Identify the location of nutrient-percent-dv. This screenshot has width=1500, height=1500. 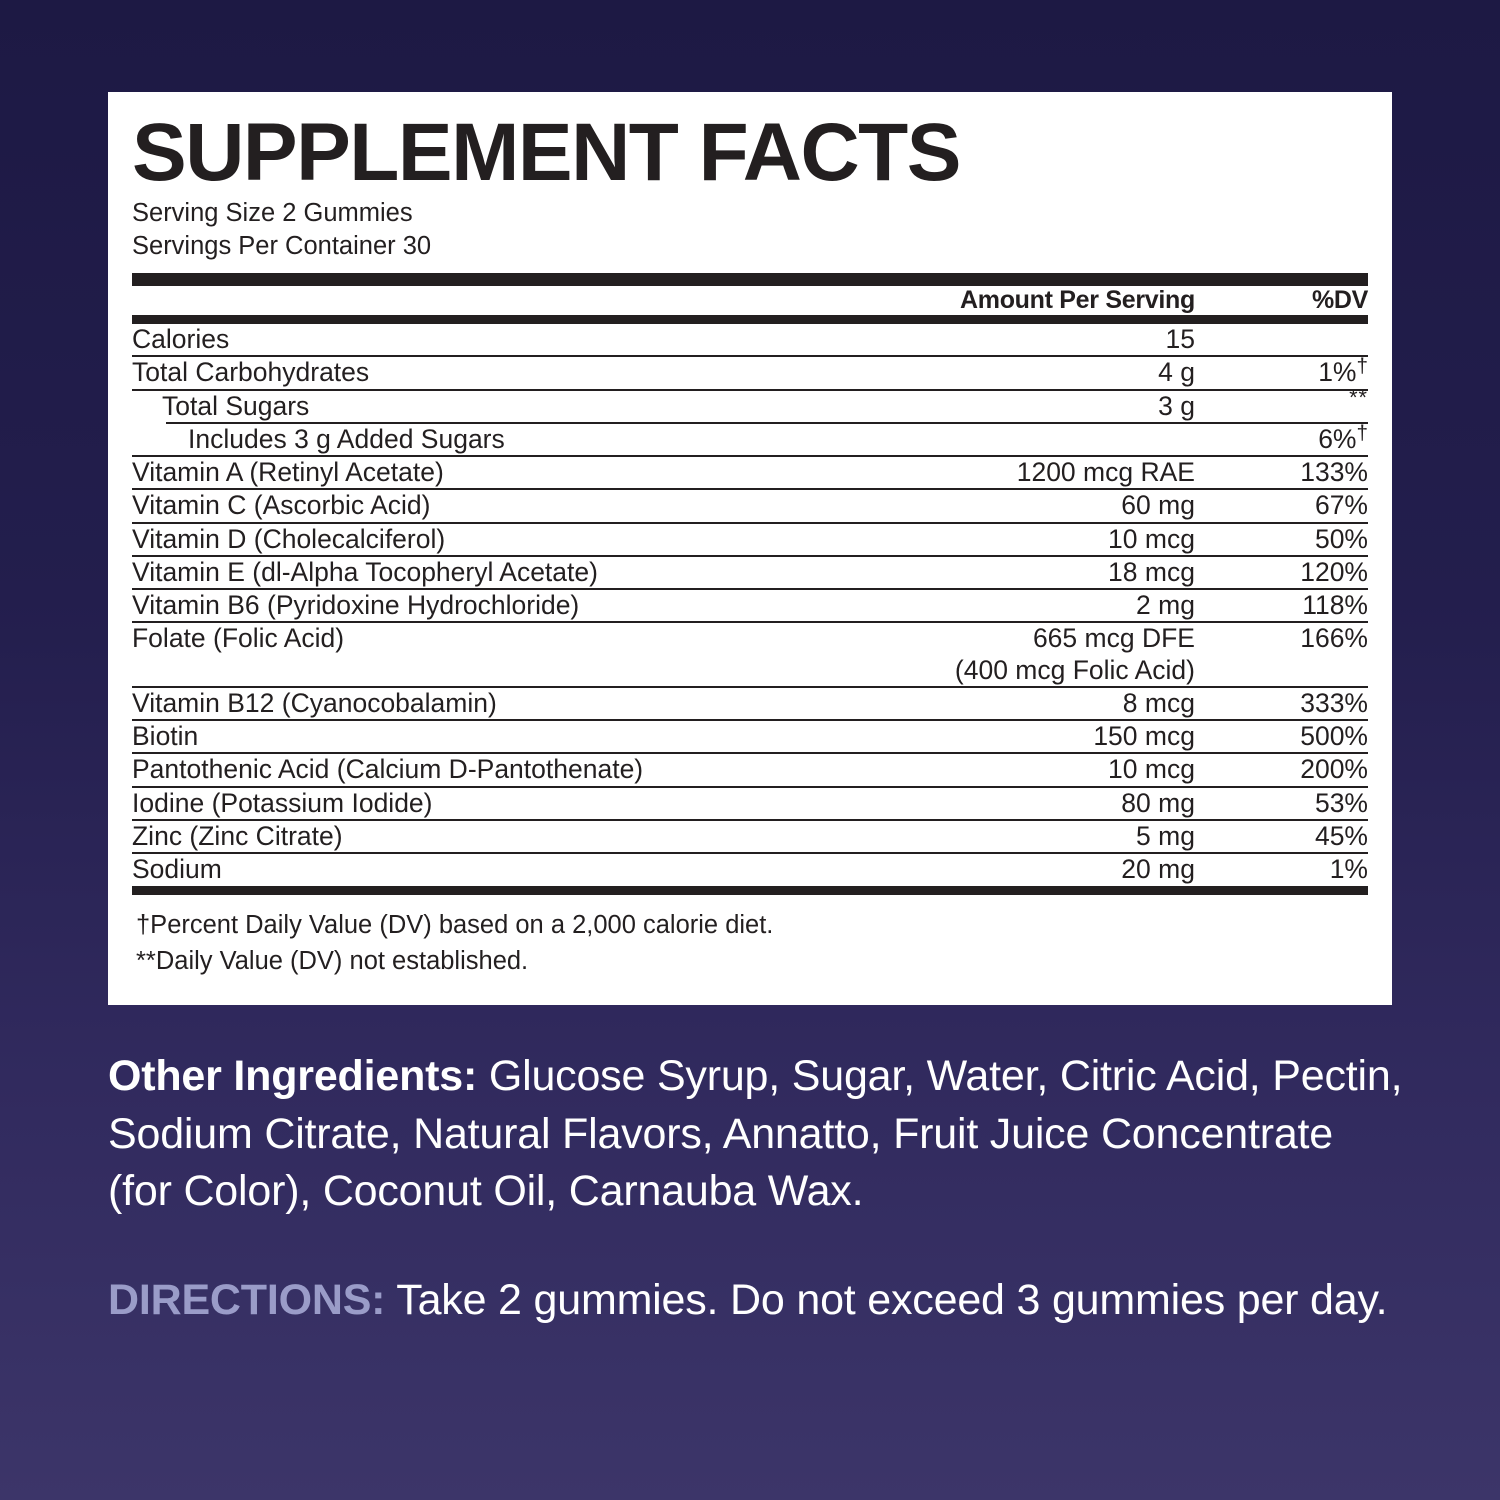
(1281, 339).